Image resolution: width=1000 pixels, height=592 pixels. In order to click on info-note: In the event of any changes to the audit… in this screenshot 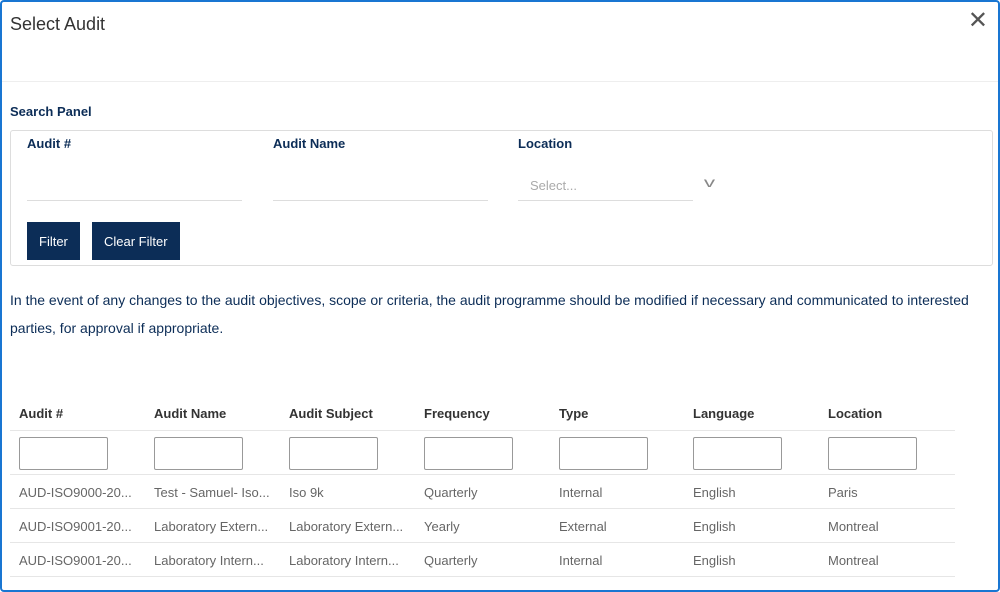, I will do `click(489, 314)`.